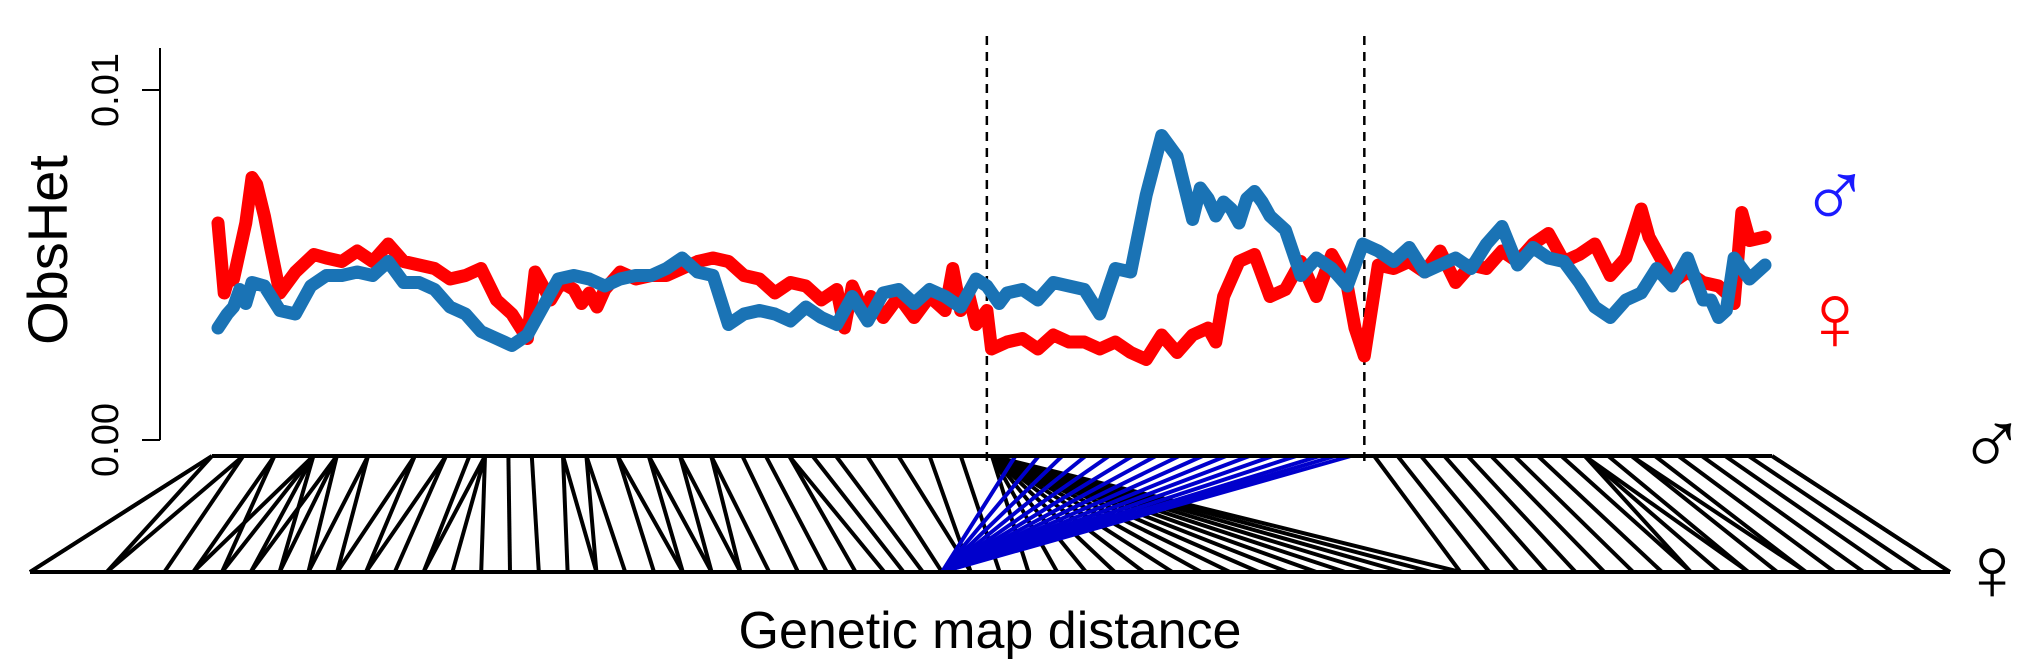 This screenshot has width=2038, height=661. I want to click on legend-female-symbol: ♀, so click(1835, 317).